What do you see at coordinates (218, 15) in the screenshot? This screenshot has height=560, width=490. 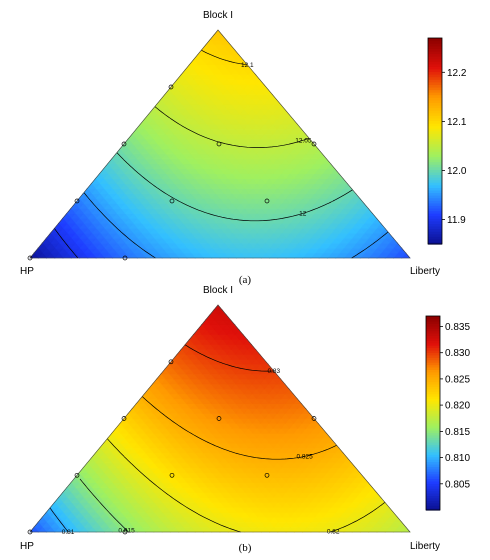 I see `vertex-label-top: Block I` at bounding box center [218, 15].